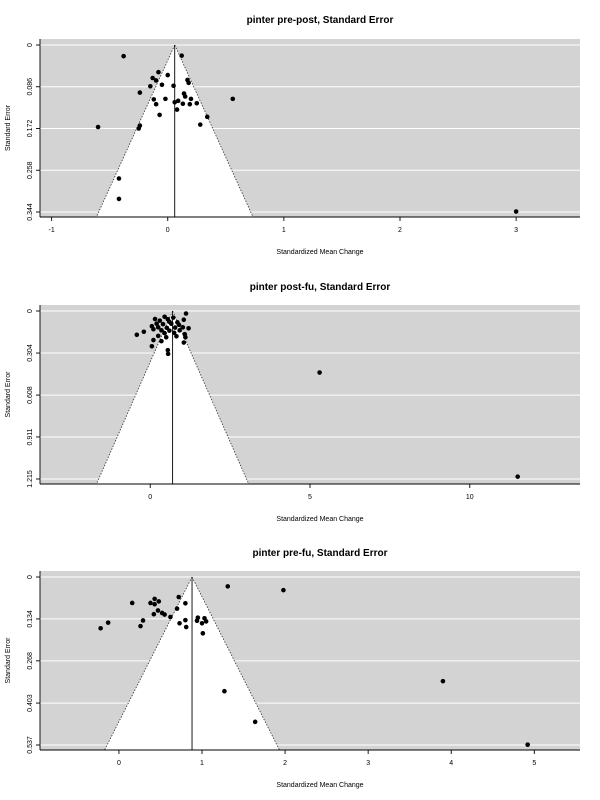  Describe the element at coordinates (30, 170) in the screenshot. I see `y-tick-label: 0.258` at that location.